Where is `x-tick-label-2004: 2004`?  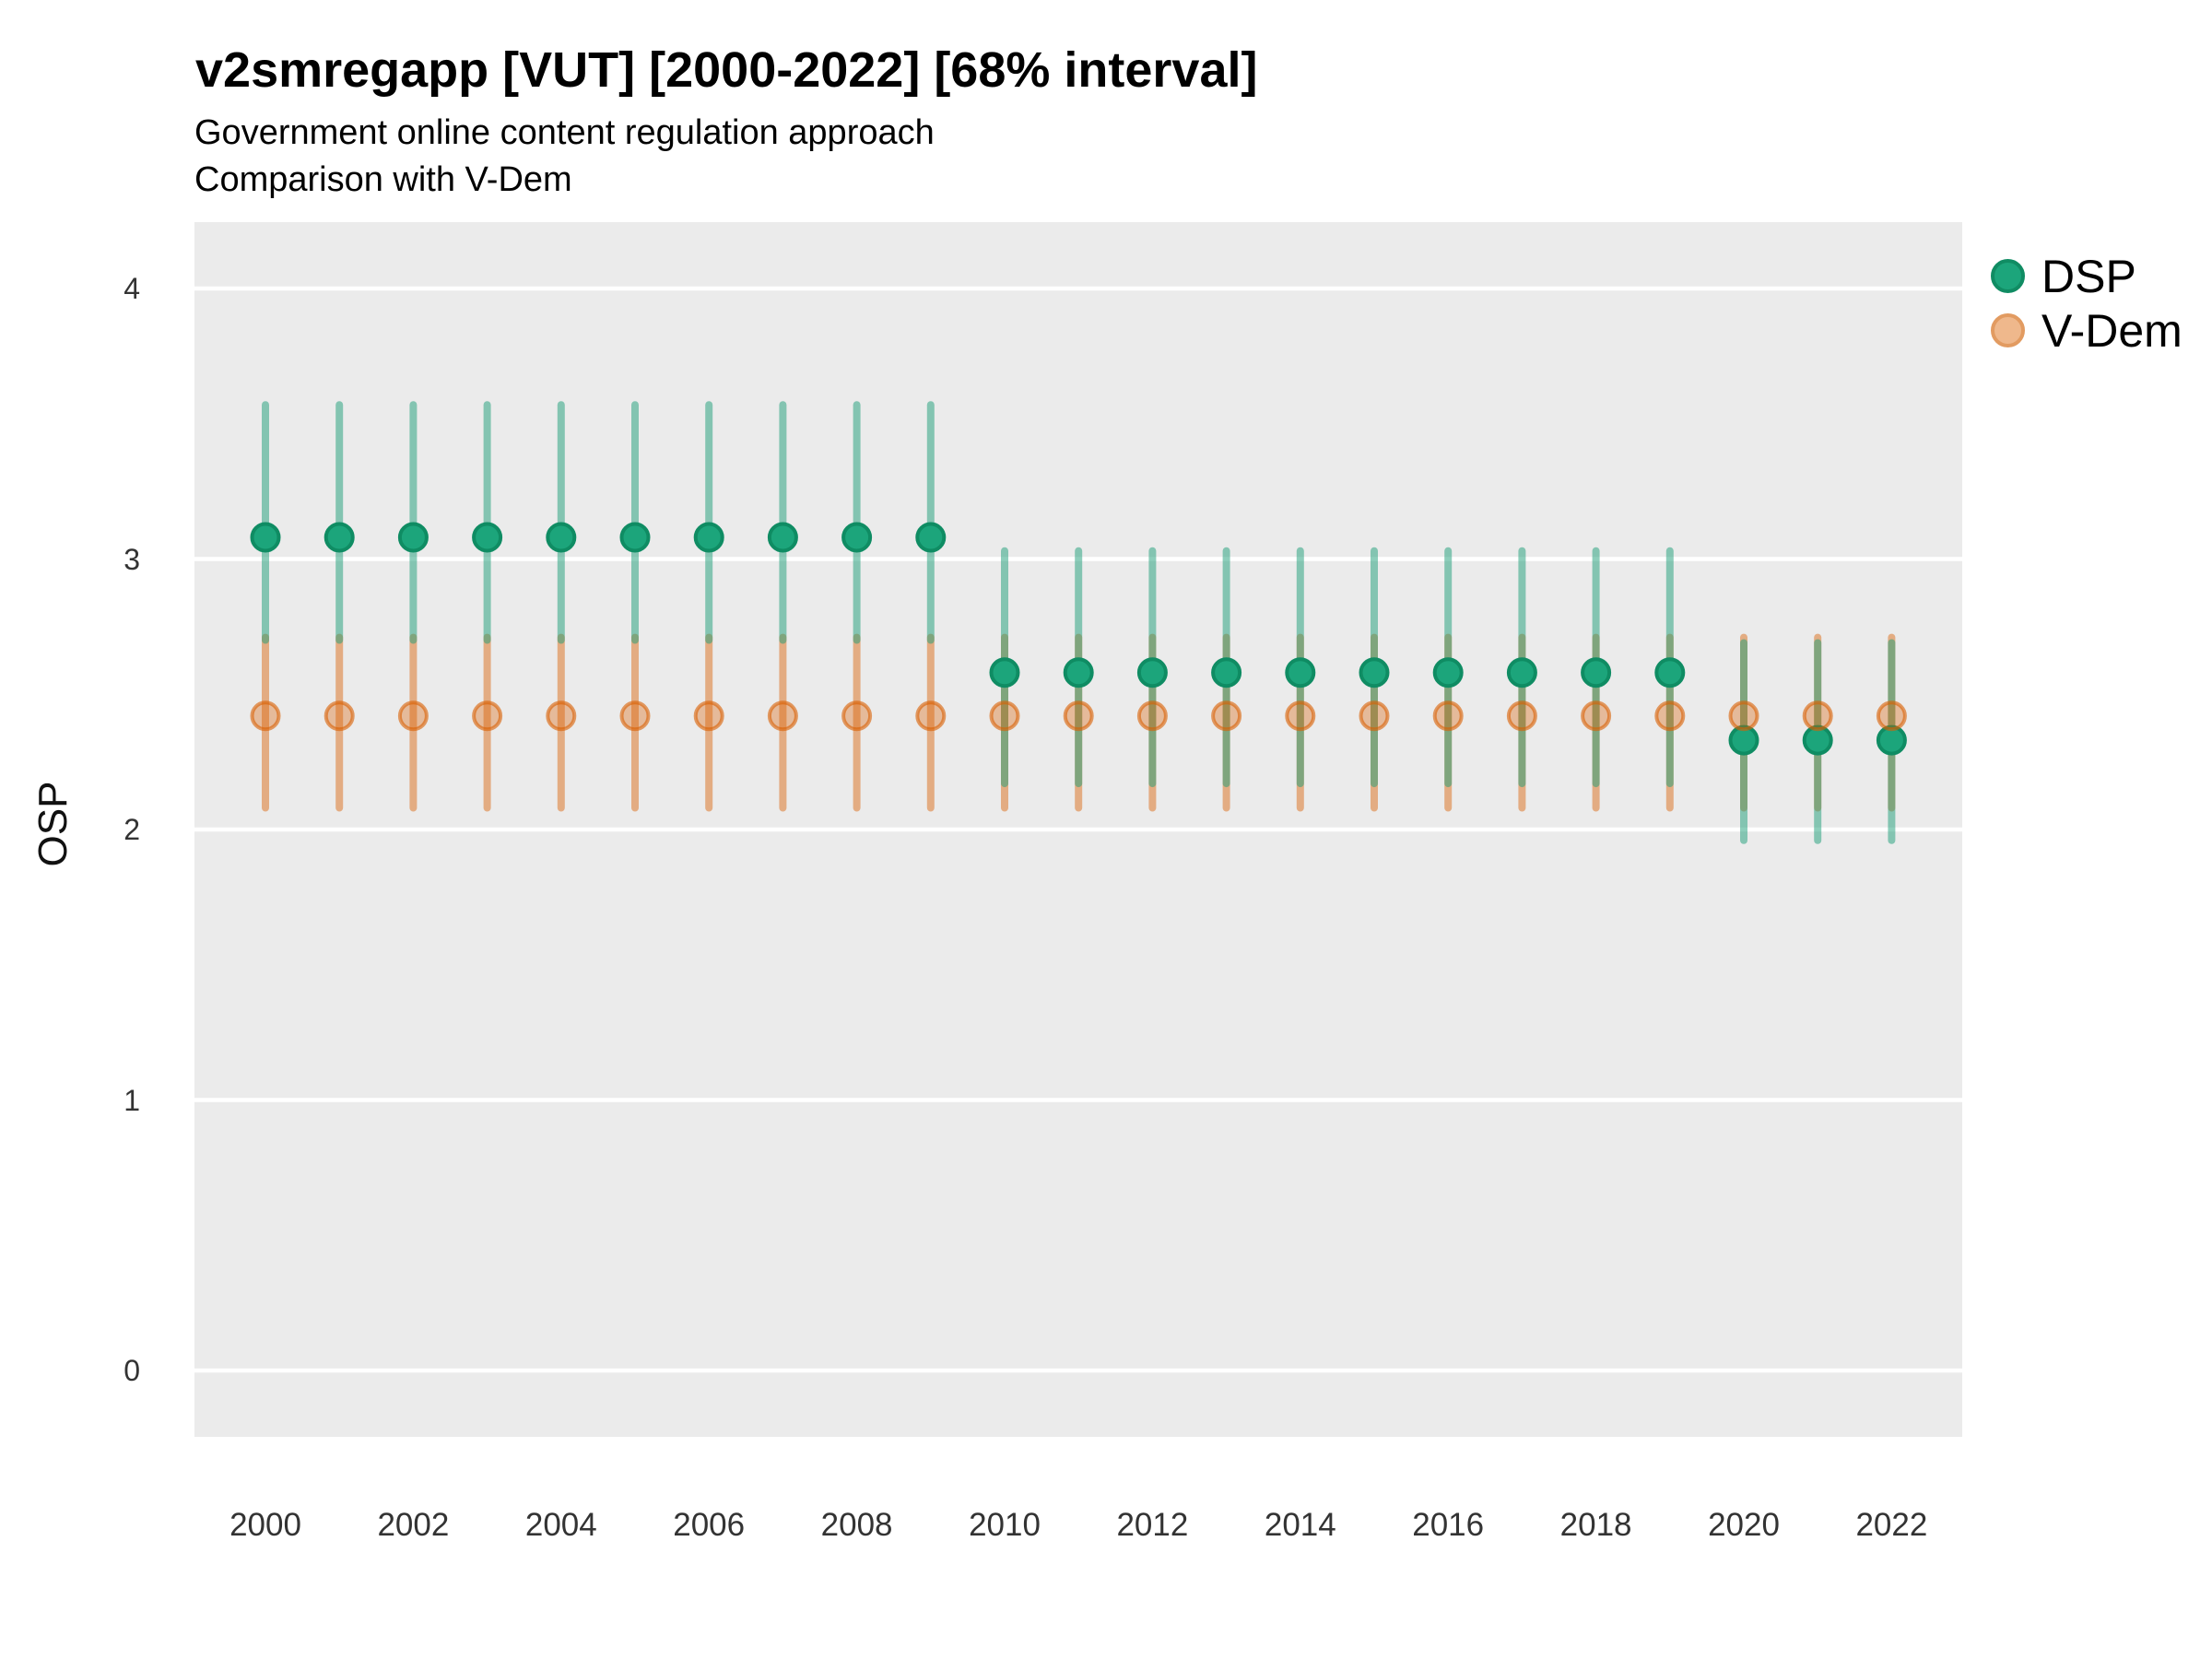
x-tick-label-2004: 2004 is located at coordinates (560, 1525).